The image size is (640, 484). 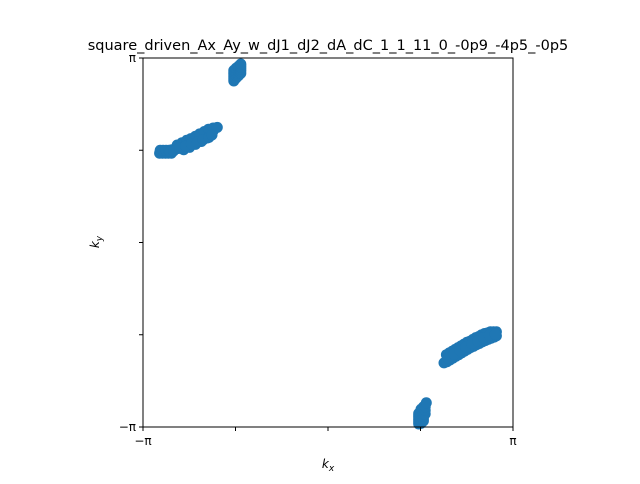 I want to click on x-axis-label-base: k, so click(x=326, y=464).